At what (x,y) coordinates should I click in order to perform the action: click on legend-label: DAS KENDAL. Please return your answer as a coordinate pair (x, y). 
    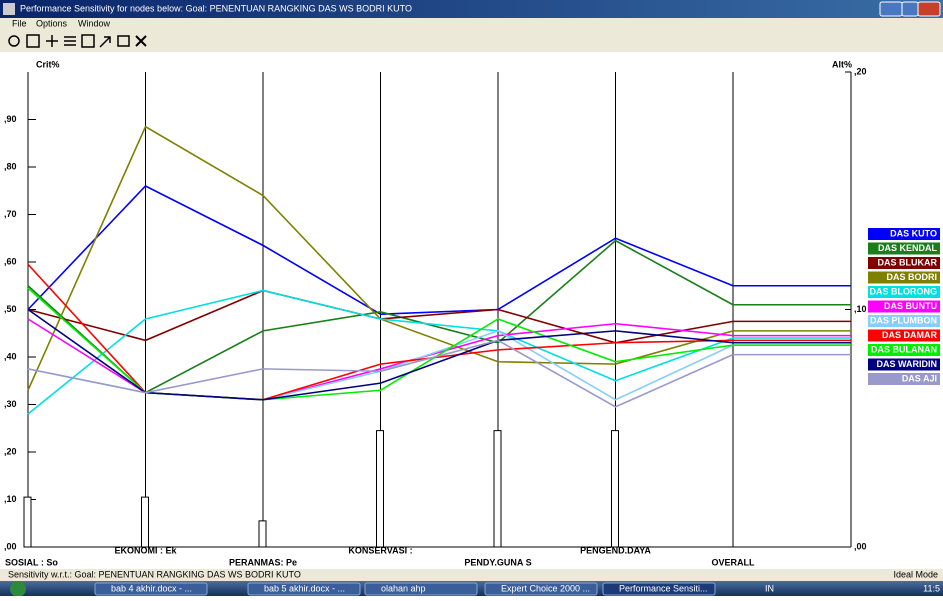
    Looking at the image, I should click on (908, 248).